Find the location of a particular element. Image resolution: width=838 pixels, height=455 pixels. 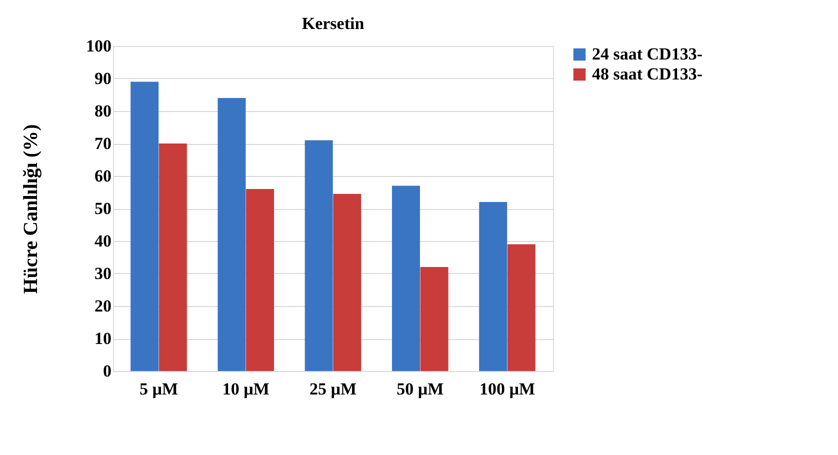

x-tick-label: 100 µM is located at coordinates (507, 389).